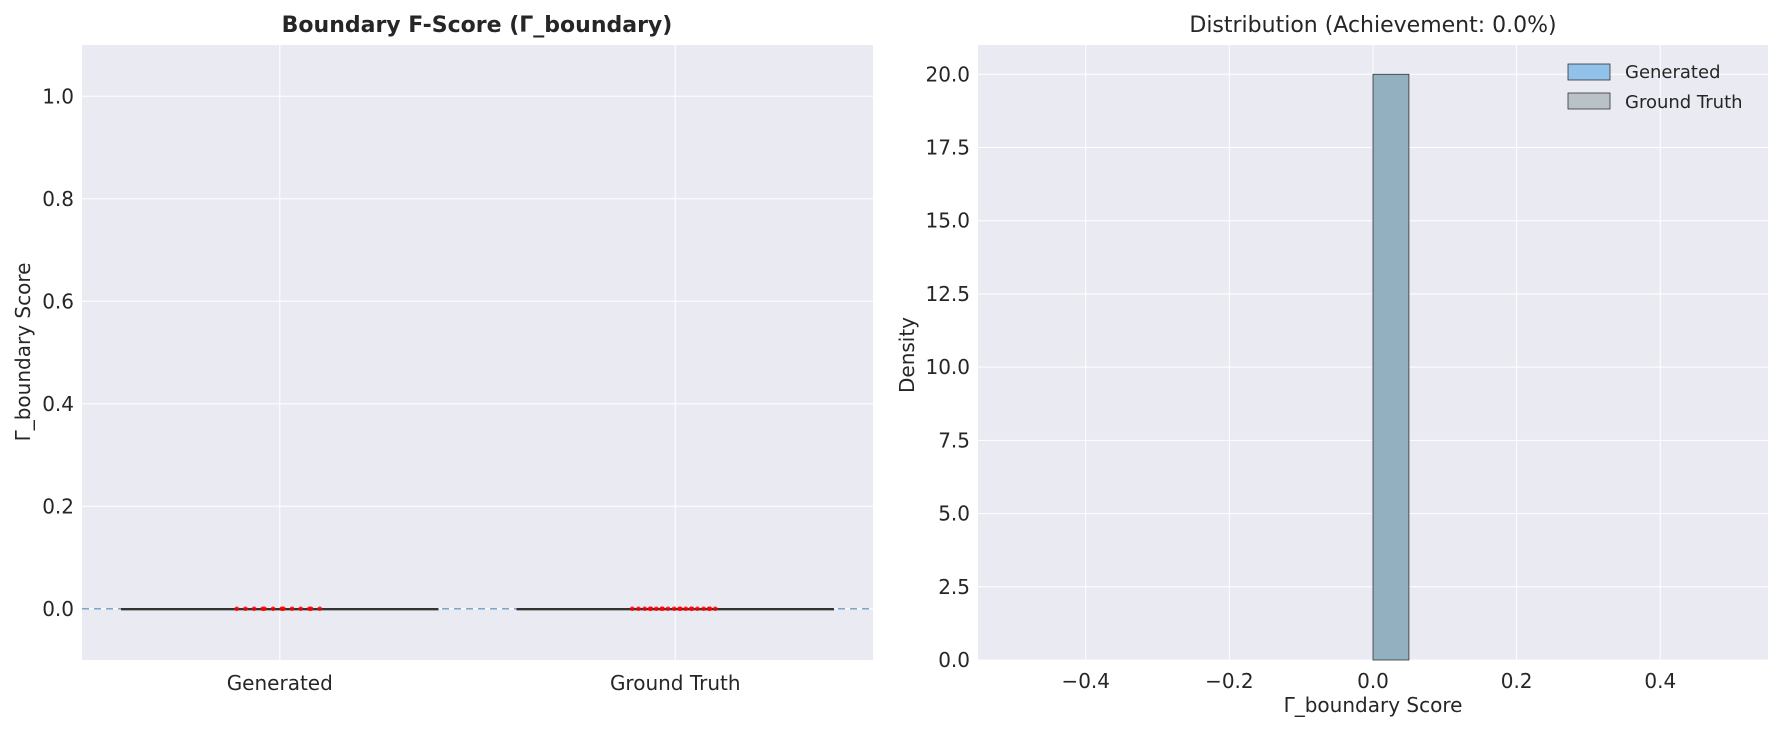 Image resolution: width=1780 pixels, height=730 pixels. I want to click on histogram-x-ticks: −0.4 −0.2 0.0 0.2 0.4, so click(1368, 681).